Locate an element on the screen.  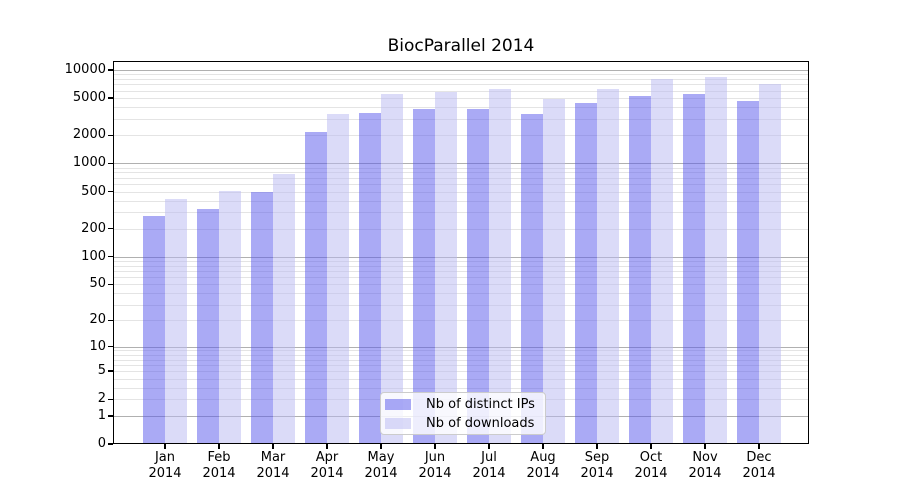
y-tick-label: 1 is located at coordinates (101, 415).